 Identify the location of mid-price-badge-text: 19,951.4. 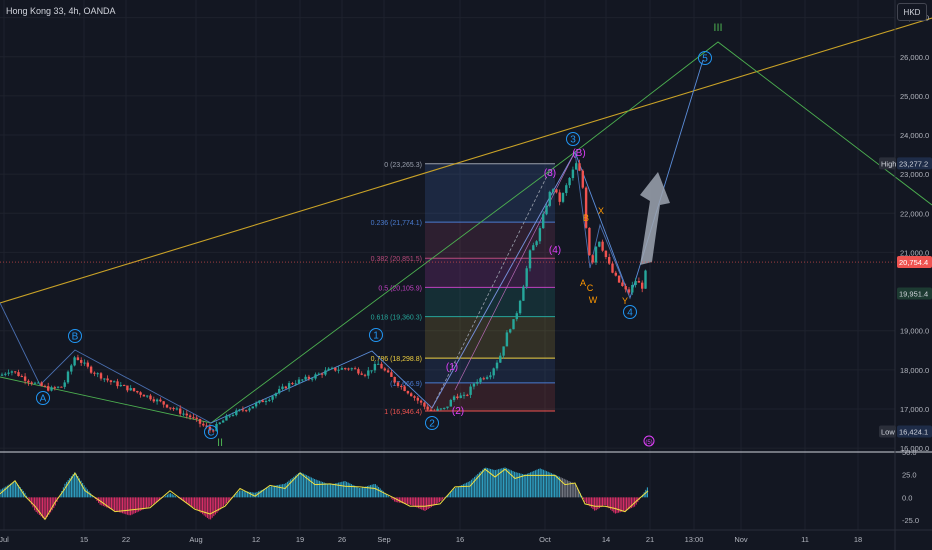
(913, 293).